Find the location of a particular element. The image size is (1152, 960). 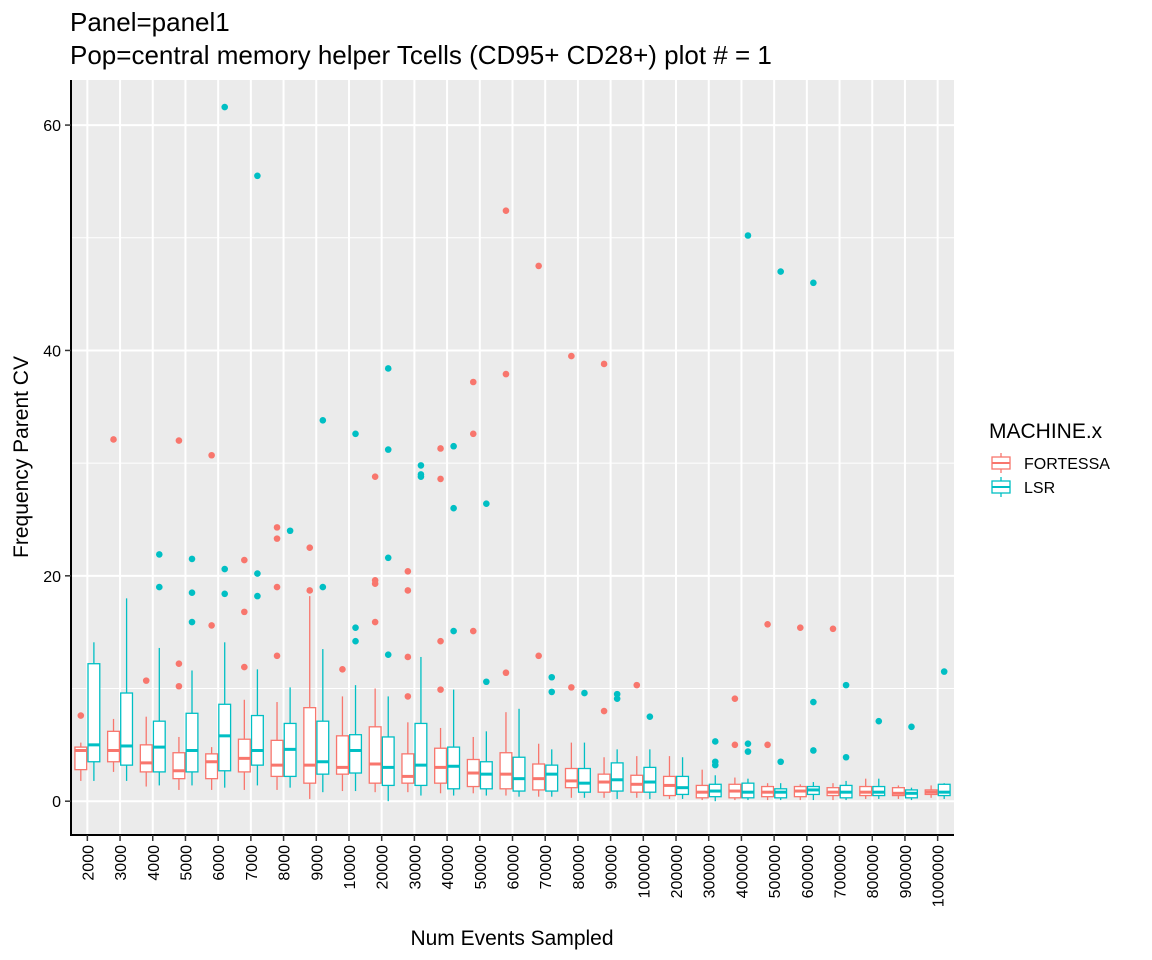

box-lsr-2000 is located at coordinates (94, 711).